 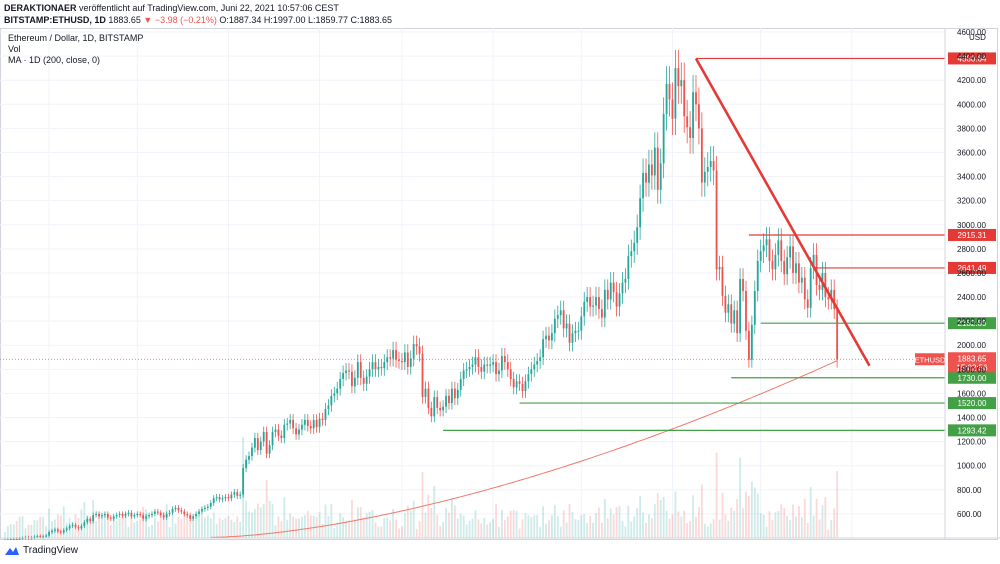 What do you see at coordinates (972, 58) in the screenshot?
I see `level-label: 4380.64` at bounding box center [972, 58].